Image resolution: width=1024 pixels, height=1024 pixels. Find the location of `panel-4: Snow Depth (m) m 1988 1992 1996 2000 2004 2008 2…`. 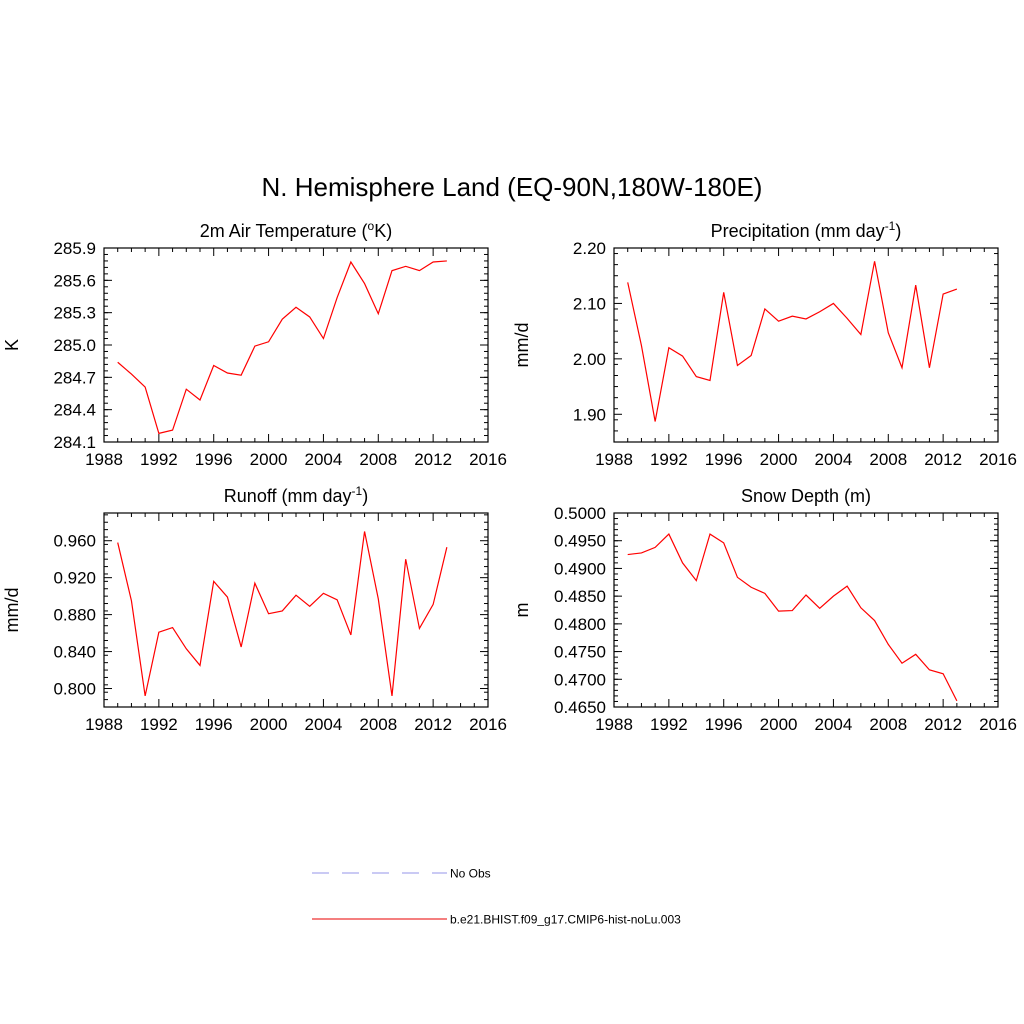

panel-4: Snow Depth (m) m 1988 1992 1996 2000 2004 2008 2… is located at coordinates (764, 610).